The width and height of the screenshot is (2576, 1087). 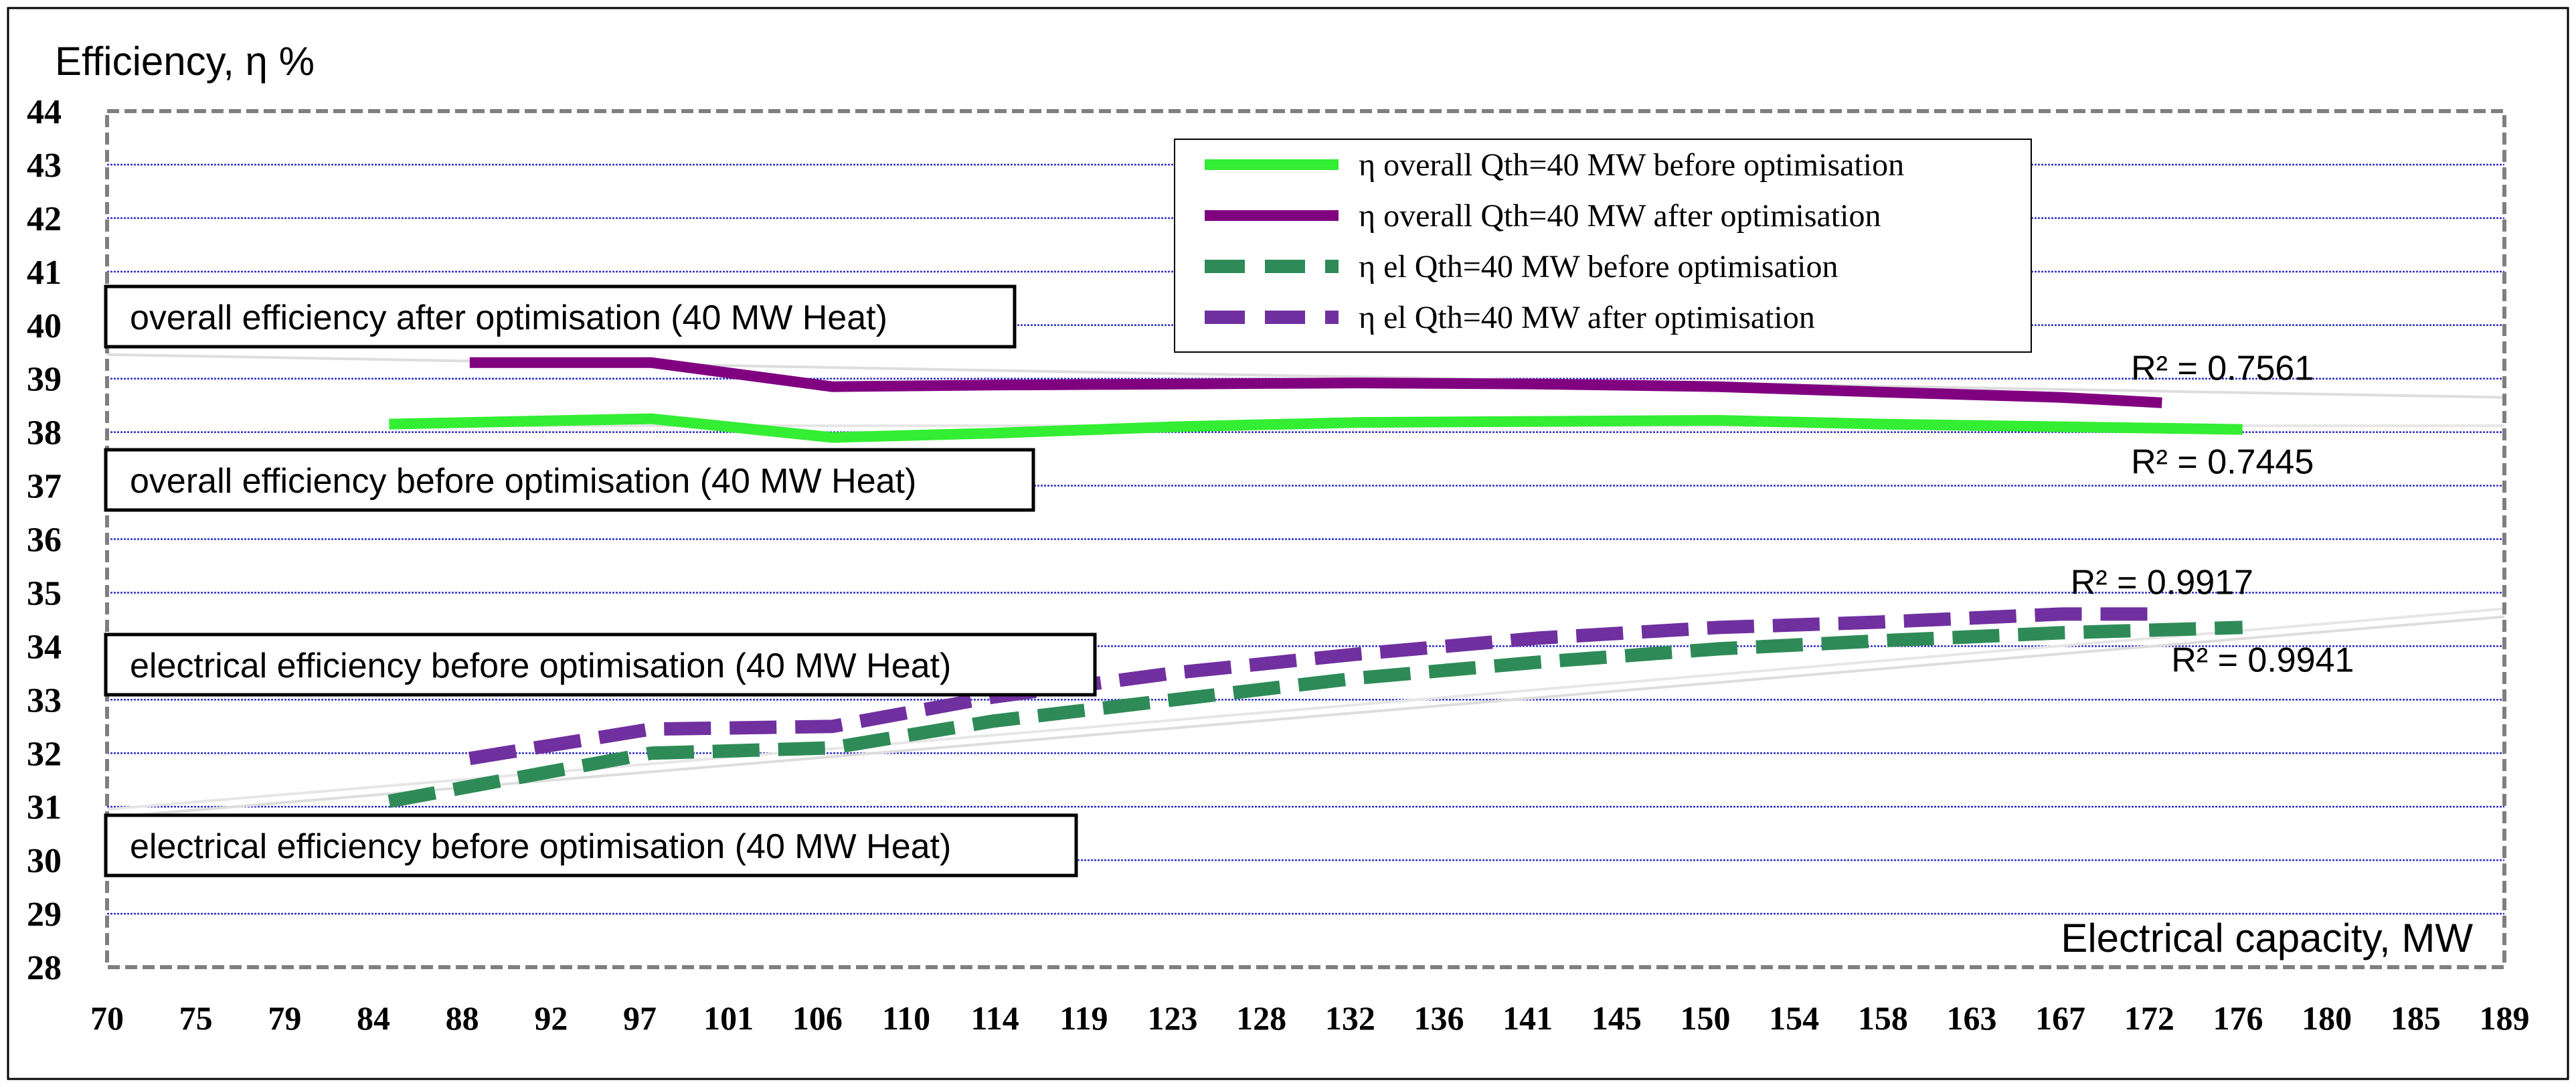 What do you see at coordinates (44, 166) in the screenshot?
I see `y-tick-label: 43` at bounding box center [44, 166].